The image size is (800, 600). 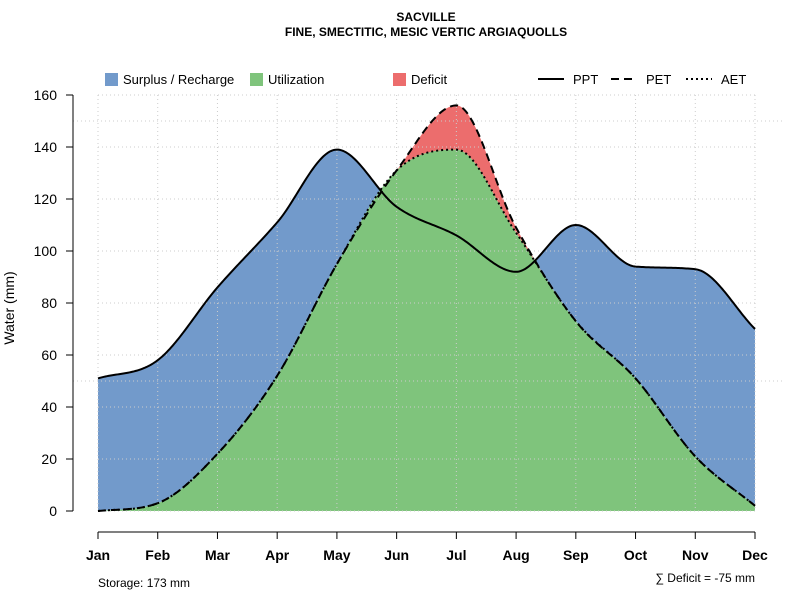 I want to click on storage-label: Storage: 173 mm, so click(x=144, y=583).